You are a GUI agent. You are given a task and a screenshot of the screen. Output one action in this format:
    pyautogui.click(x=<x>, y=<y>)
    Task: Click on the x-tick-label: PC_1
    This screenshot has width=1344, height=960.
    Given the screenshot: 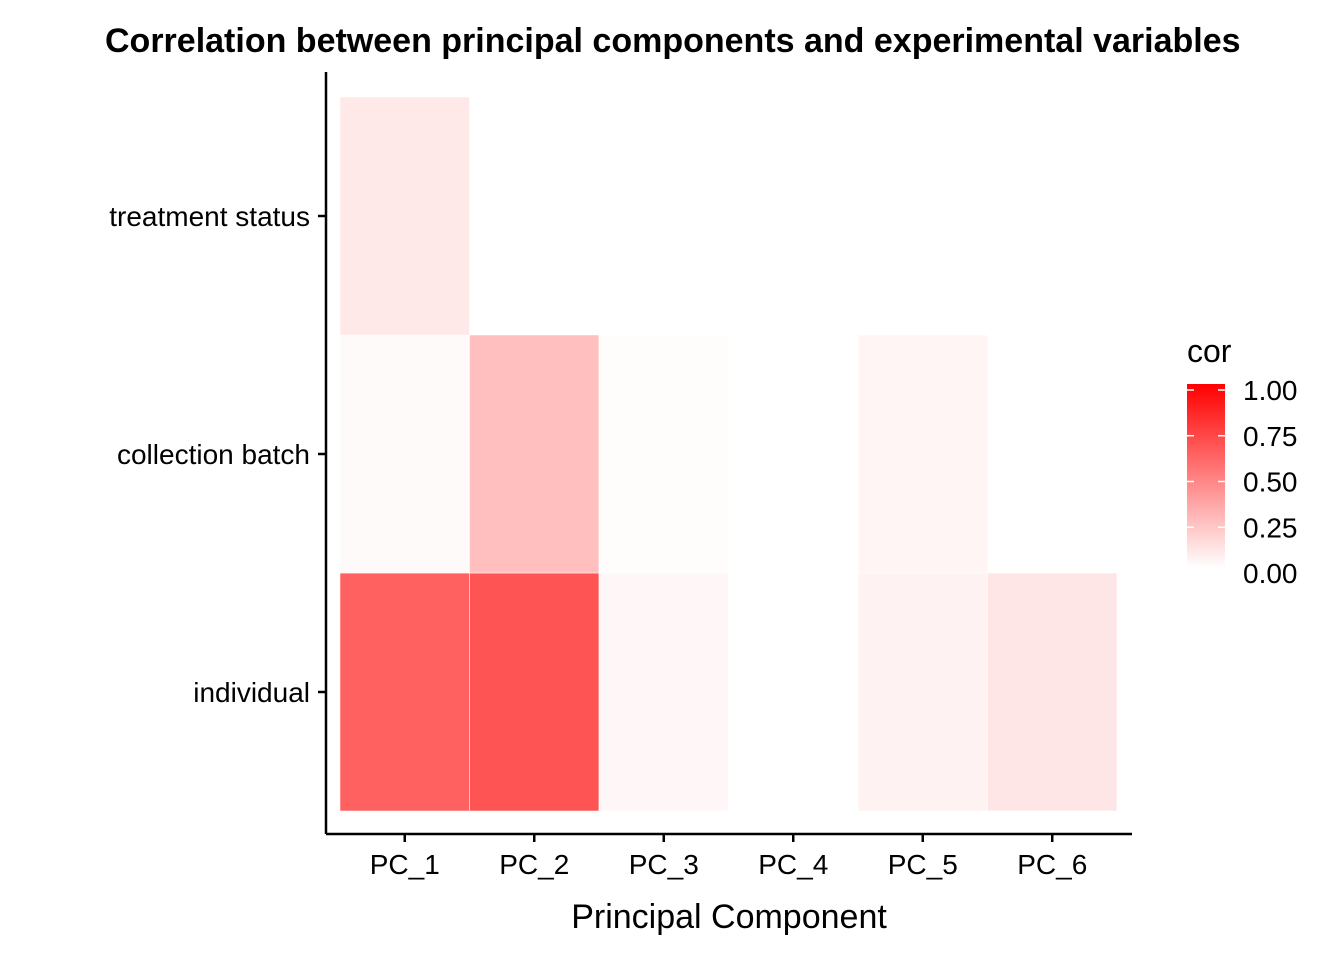 What is the action you would take?
    pyautogui.click(x=405, y=864)
    